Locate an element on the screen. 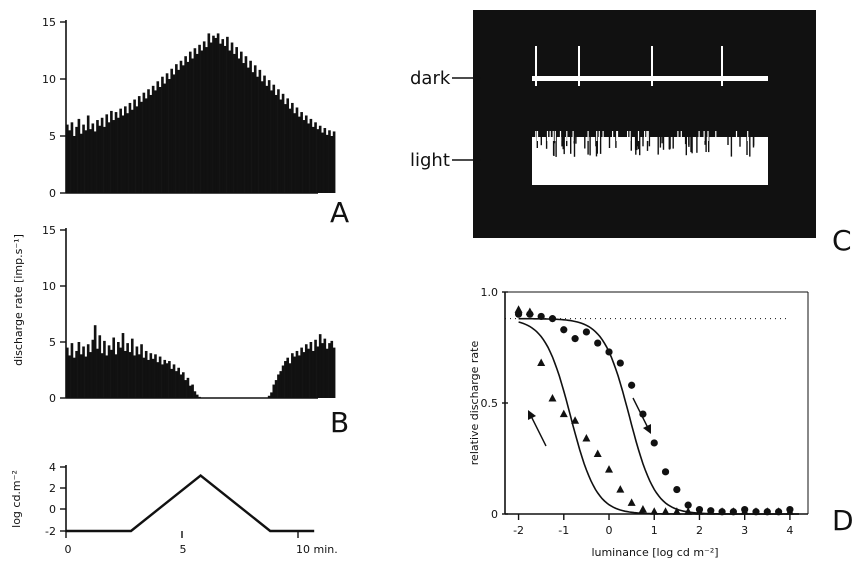 The width and height of the screenshot is (853, 563). stimulus-ticklabel-2: 2 is located at coordinates (52, 488).